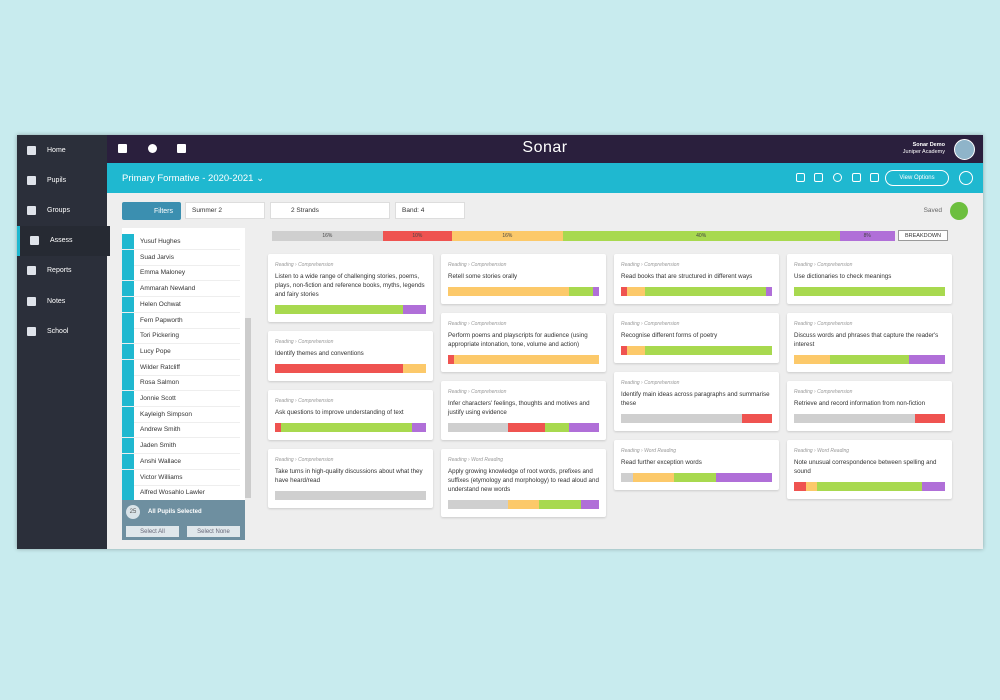  I want to click on pupil-row: Lucy Pope, so click(181, 351).